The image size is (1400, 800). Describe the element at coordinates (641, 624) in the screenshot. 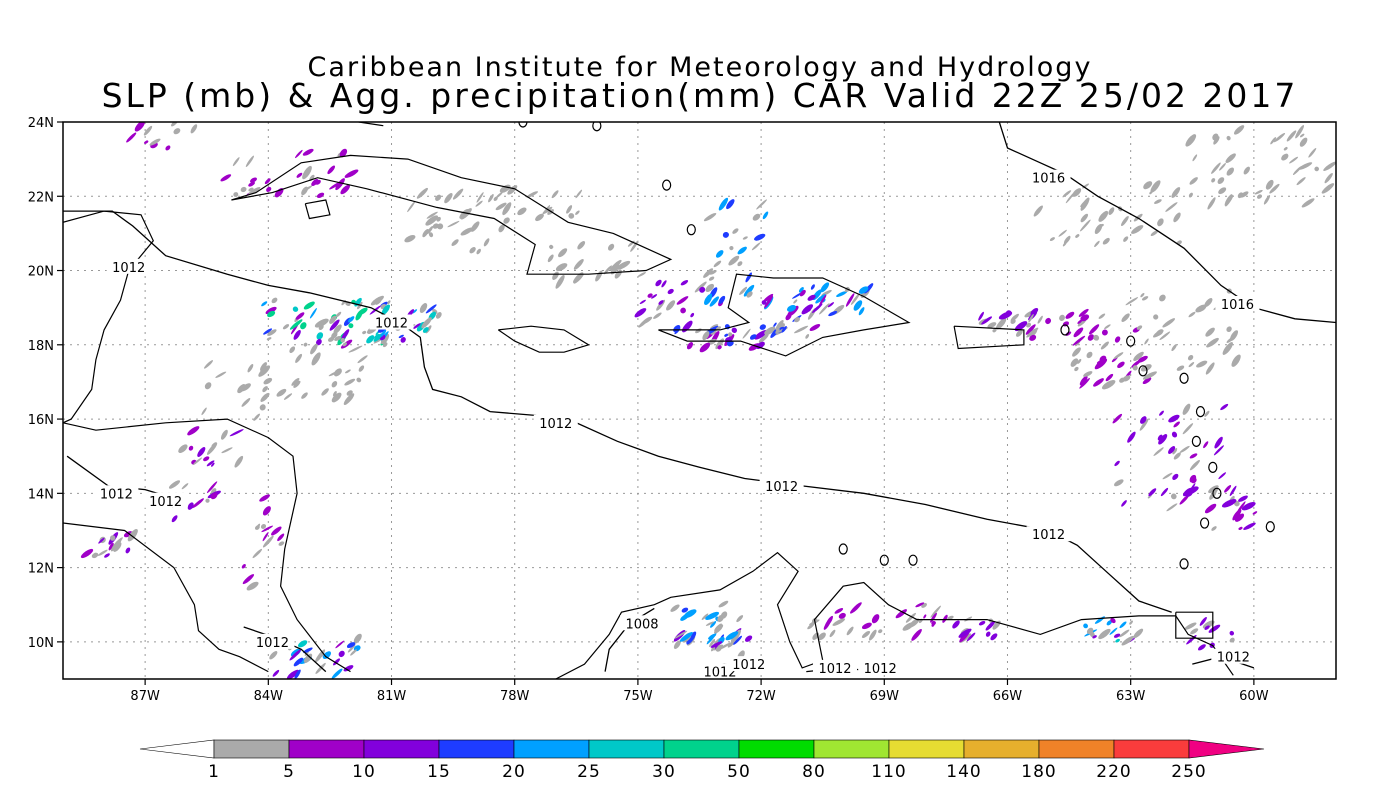

I see `isobar-label: 1008` at that location.